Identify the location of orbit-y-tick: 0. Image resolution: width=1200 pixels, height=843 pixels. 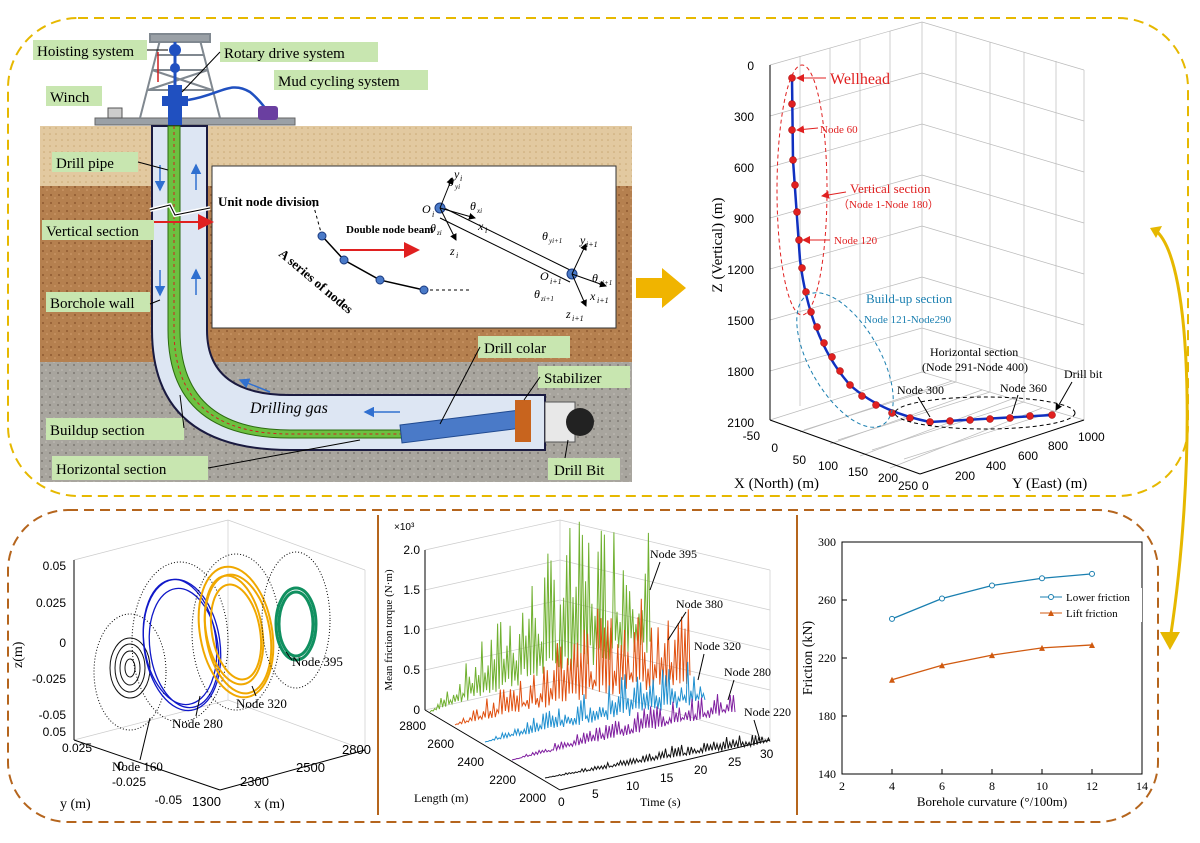
(120, 766).